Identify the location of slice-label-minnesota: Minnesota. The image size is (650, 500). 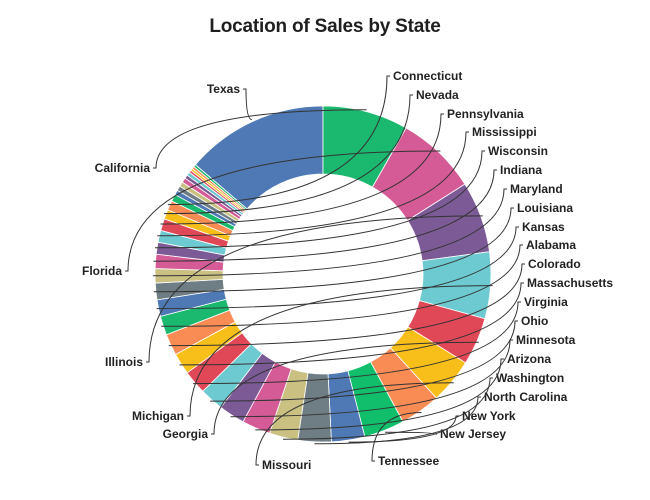
(546, 340).